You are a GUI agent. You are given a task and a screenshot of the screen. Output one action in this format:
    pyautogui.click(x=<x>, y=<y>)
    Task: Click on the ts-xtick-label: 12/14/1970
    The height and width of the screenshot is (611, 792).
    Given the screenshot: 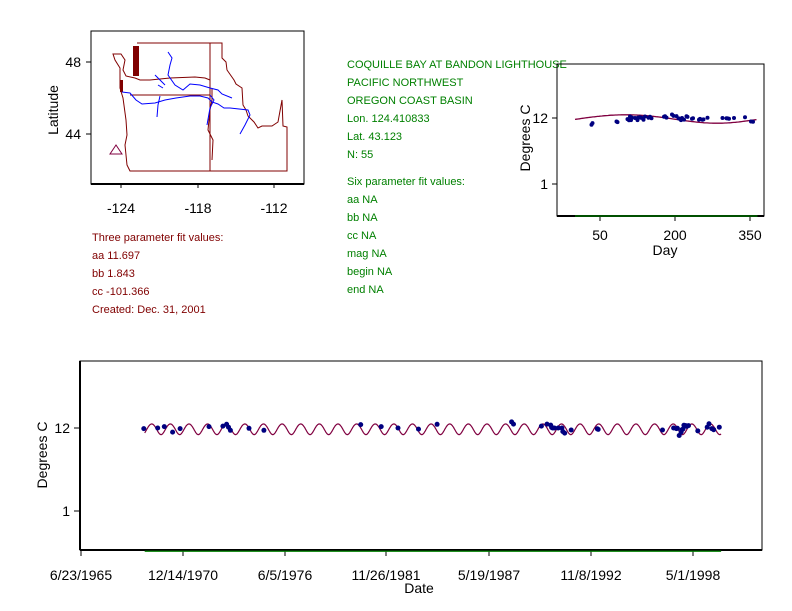 What is the action you would take?
    pyautogui.click(x=183, y=575)
    